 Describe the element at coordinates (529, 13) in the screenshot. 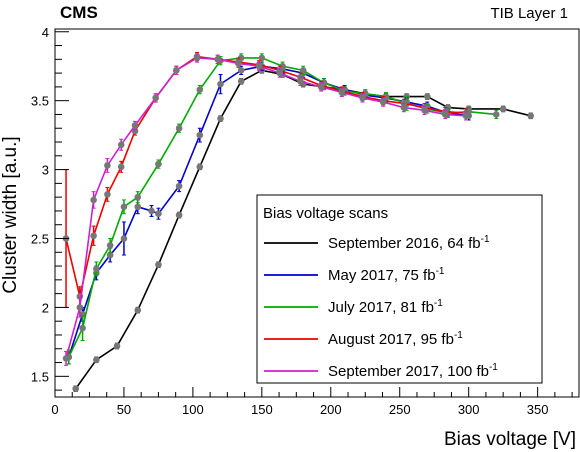

I see `plot-label: TIB Layer 1` at that location.